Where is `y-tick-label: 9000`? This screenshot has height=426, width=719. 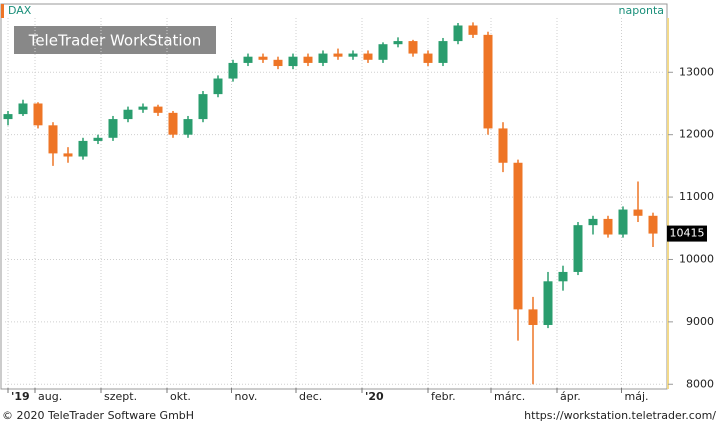
y-tick-label: 9000 is located at coordinates (700, 321).